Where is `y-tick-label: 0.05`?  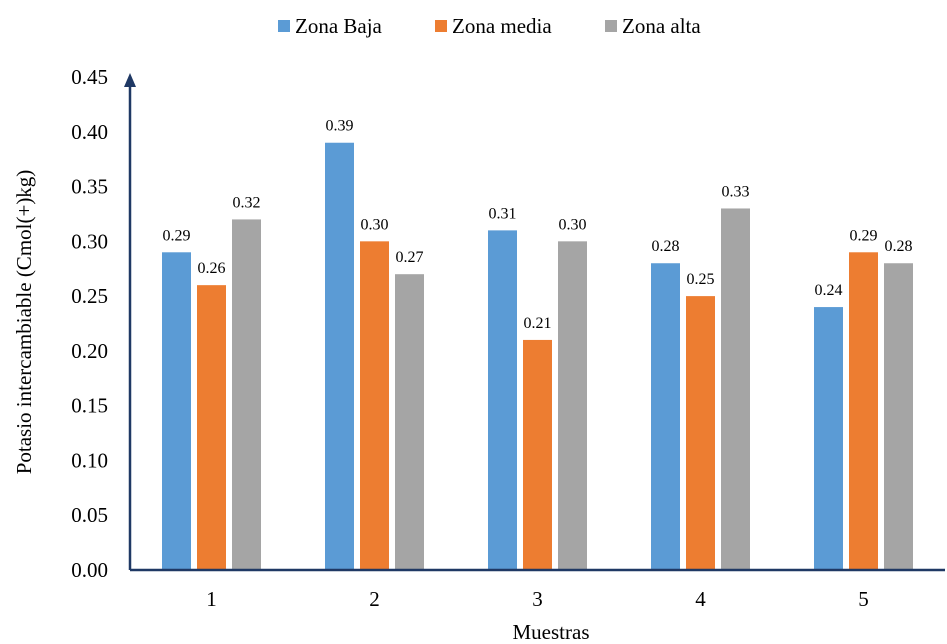
y-tick-label: 0.05 is located at coordinates (89, 515).